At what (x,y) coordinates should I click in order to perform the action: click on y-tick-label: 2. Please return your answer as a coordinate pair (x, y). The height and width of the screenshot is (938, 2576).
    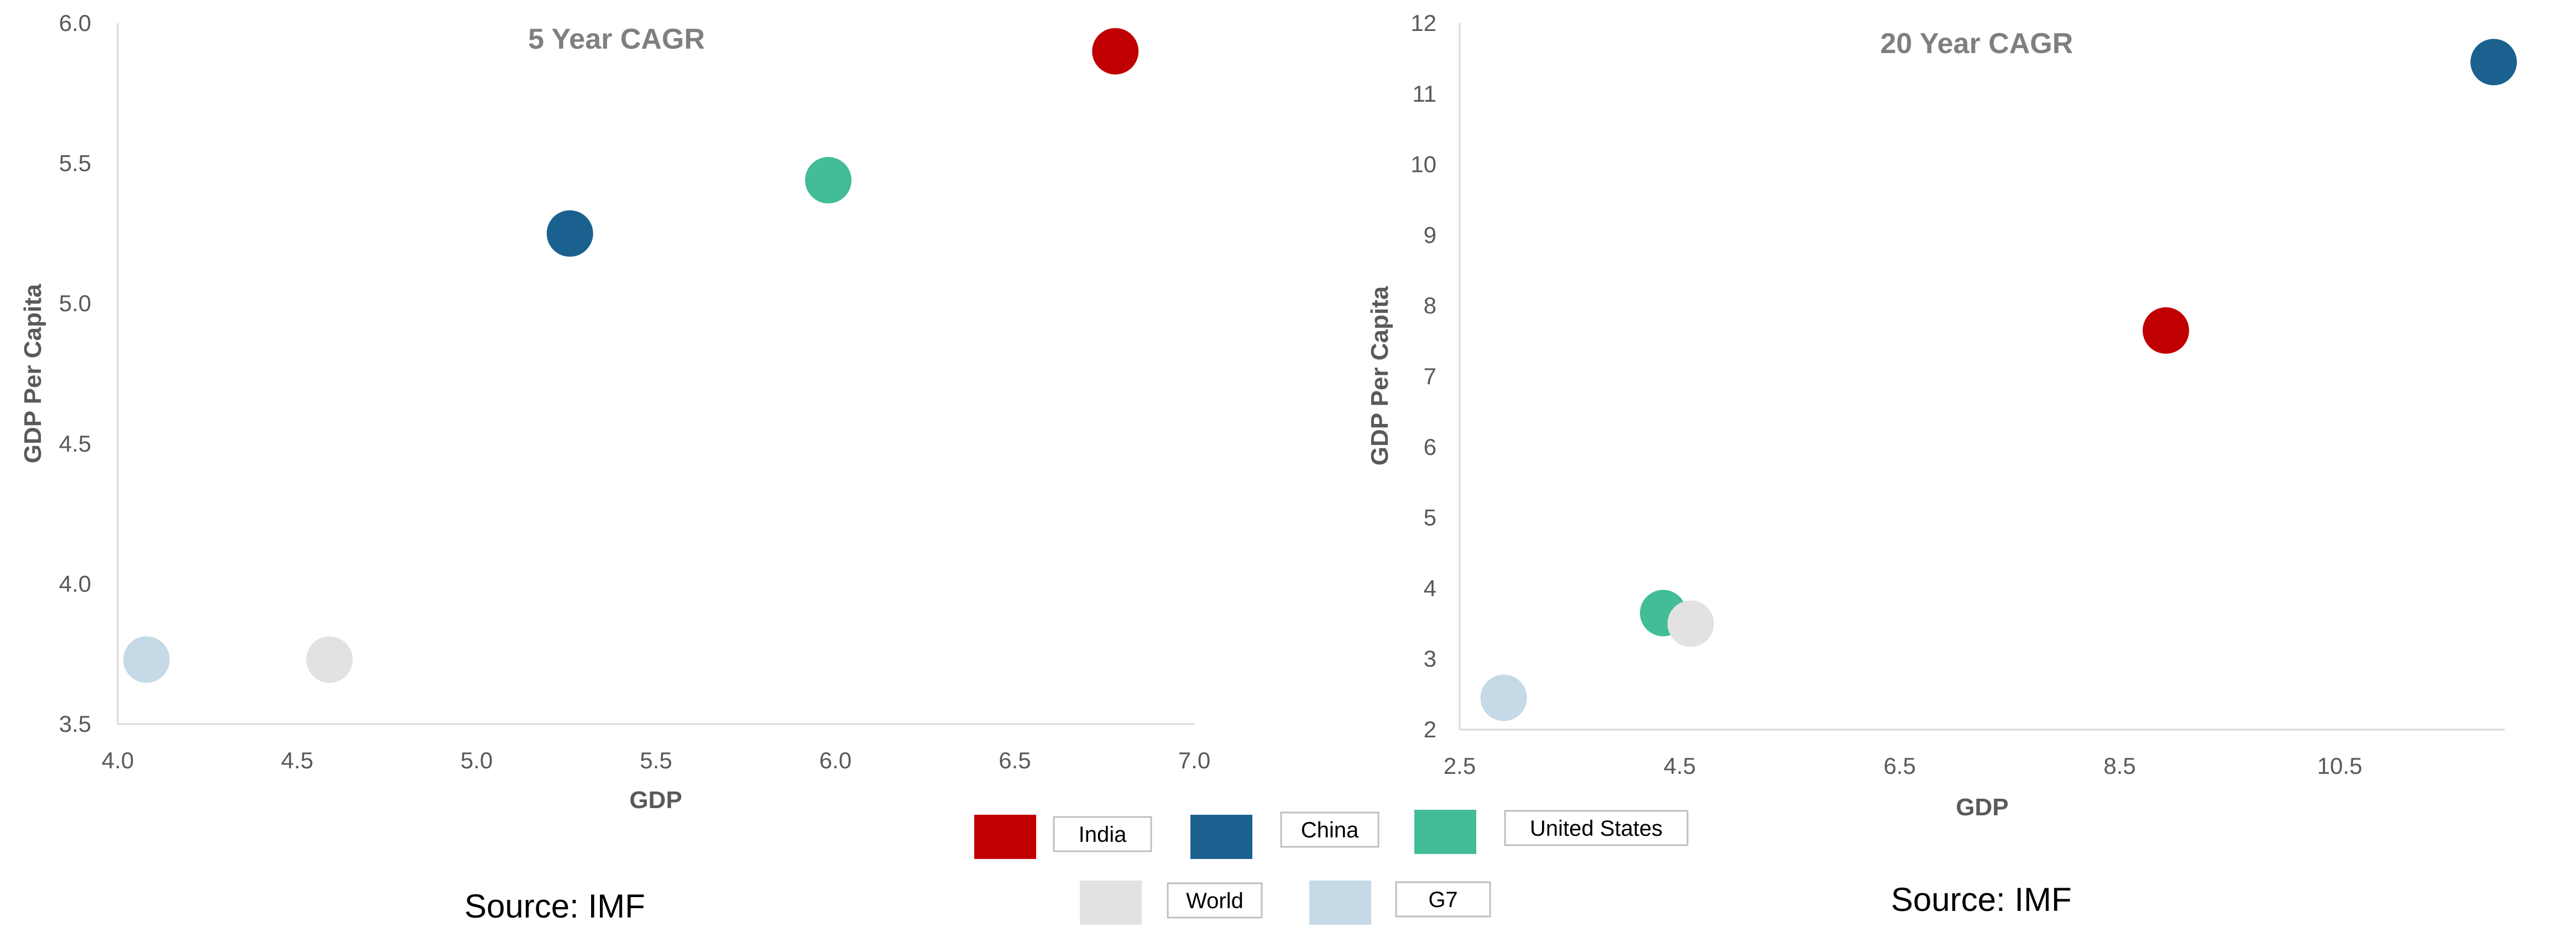
    Looking at the image, I should click on (1430, 729).